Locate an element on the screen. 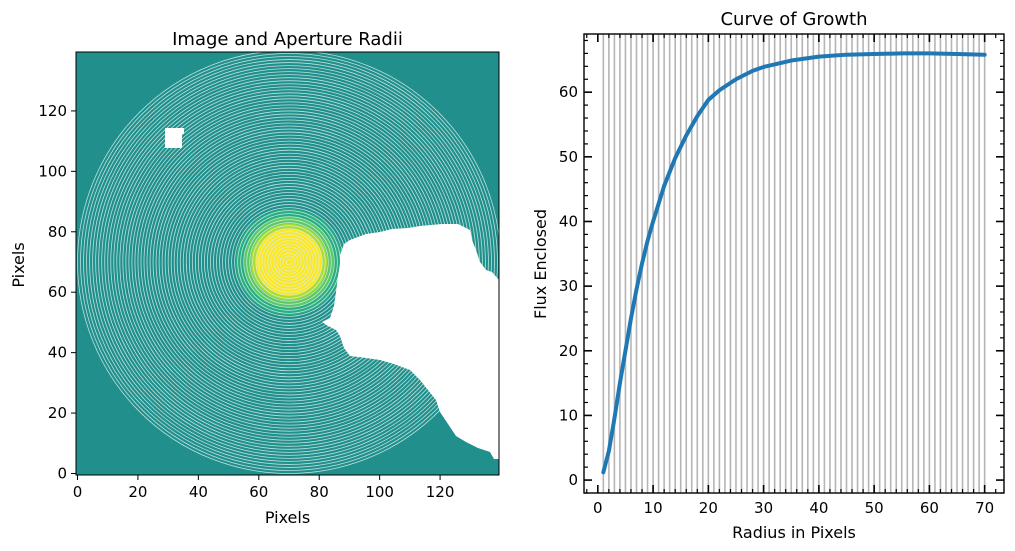  masked-region-large is located at coordinates (410, 341).